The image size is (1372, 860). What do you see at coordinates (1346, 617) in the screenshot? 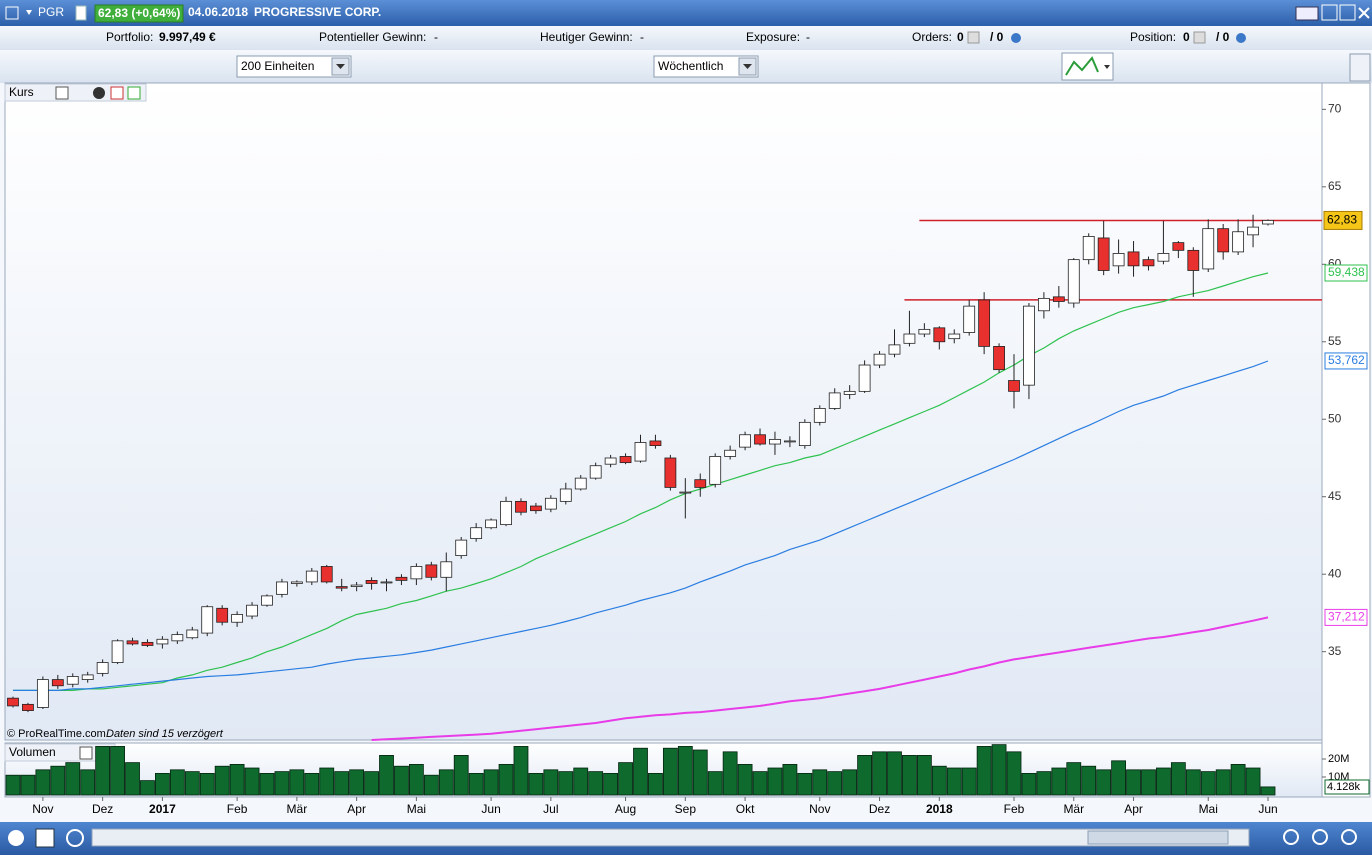
I see `value-tag-label: 37,212` at bounding box center [1346, 617].